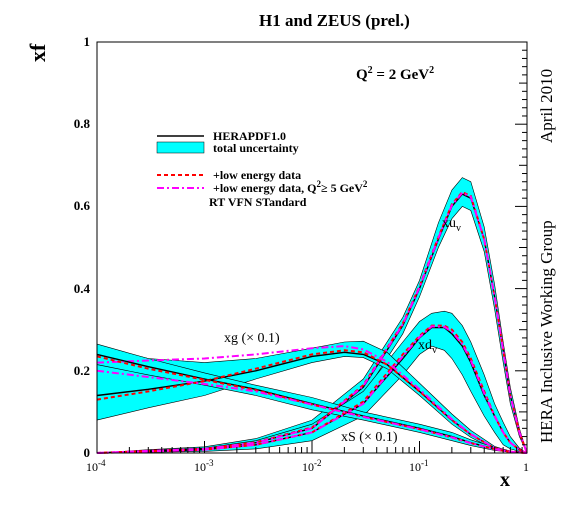 The height and width of the screenshot is (514, 567). Describe the element at coordinates (87, 452) in the screenshot. I see `y-tick-label: 0` at that location.